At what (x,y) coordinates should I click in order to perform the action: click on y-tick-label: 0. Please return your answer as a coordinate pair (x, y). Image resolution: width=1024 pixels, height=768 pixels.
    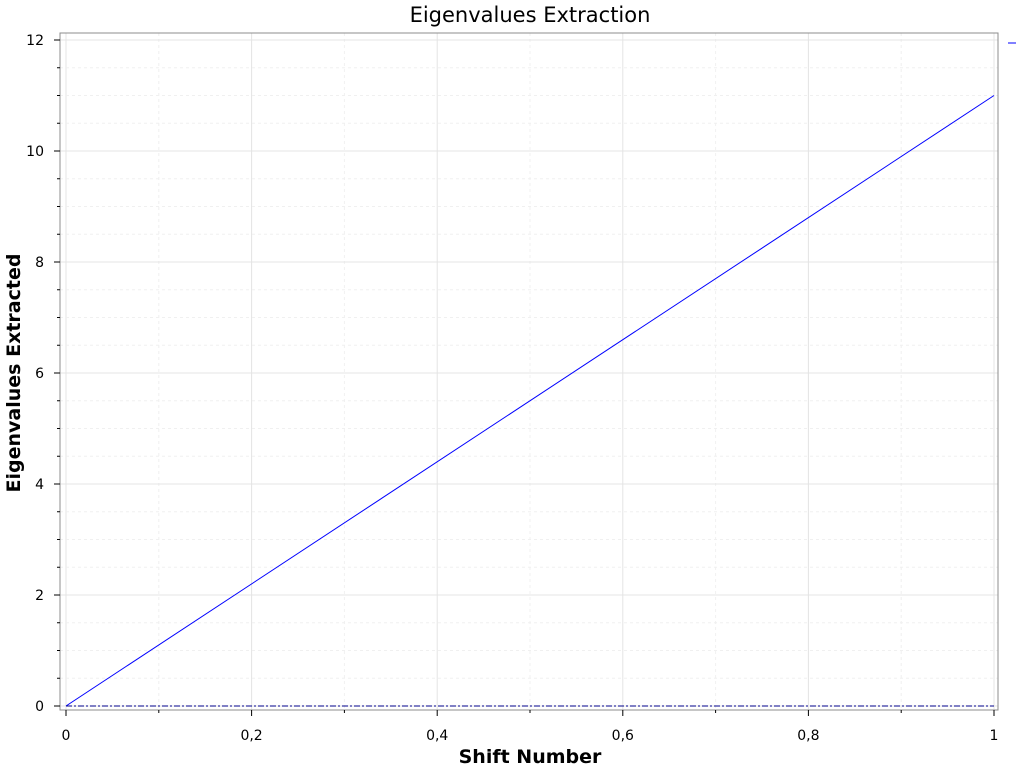
    Looking at the image, I should click on (39, 707).